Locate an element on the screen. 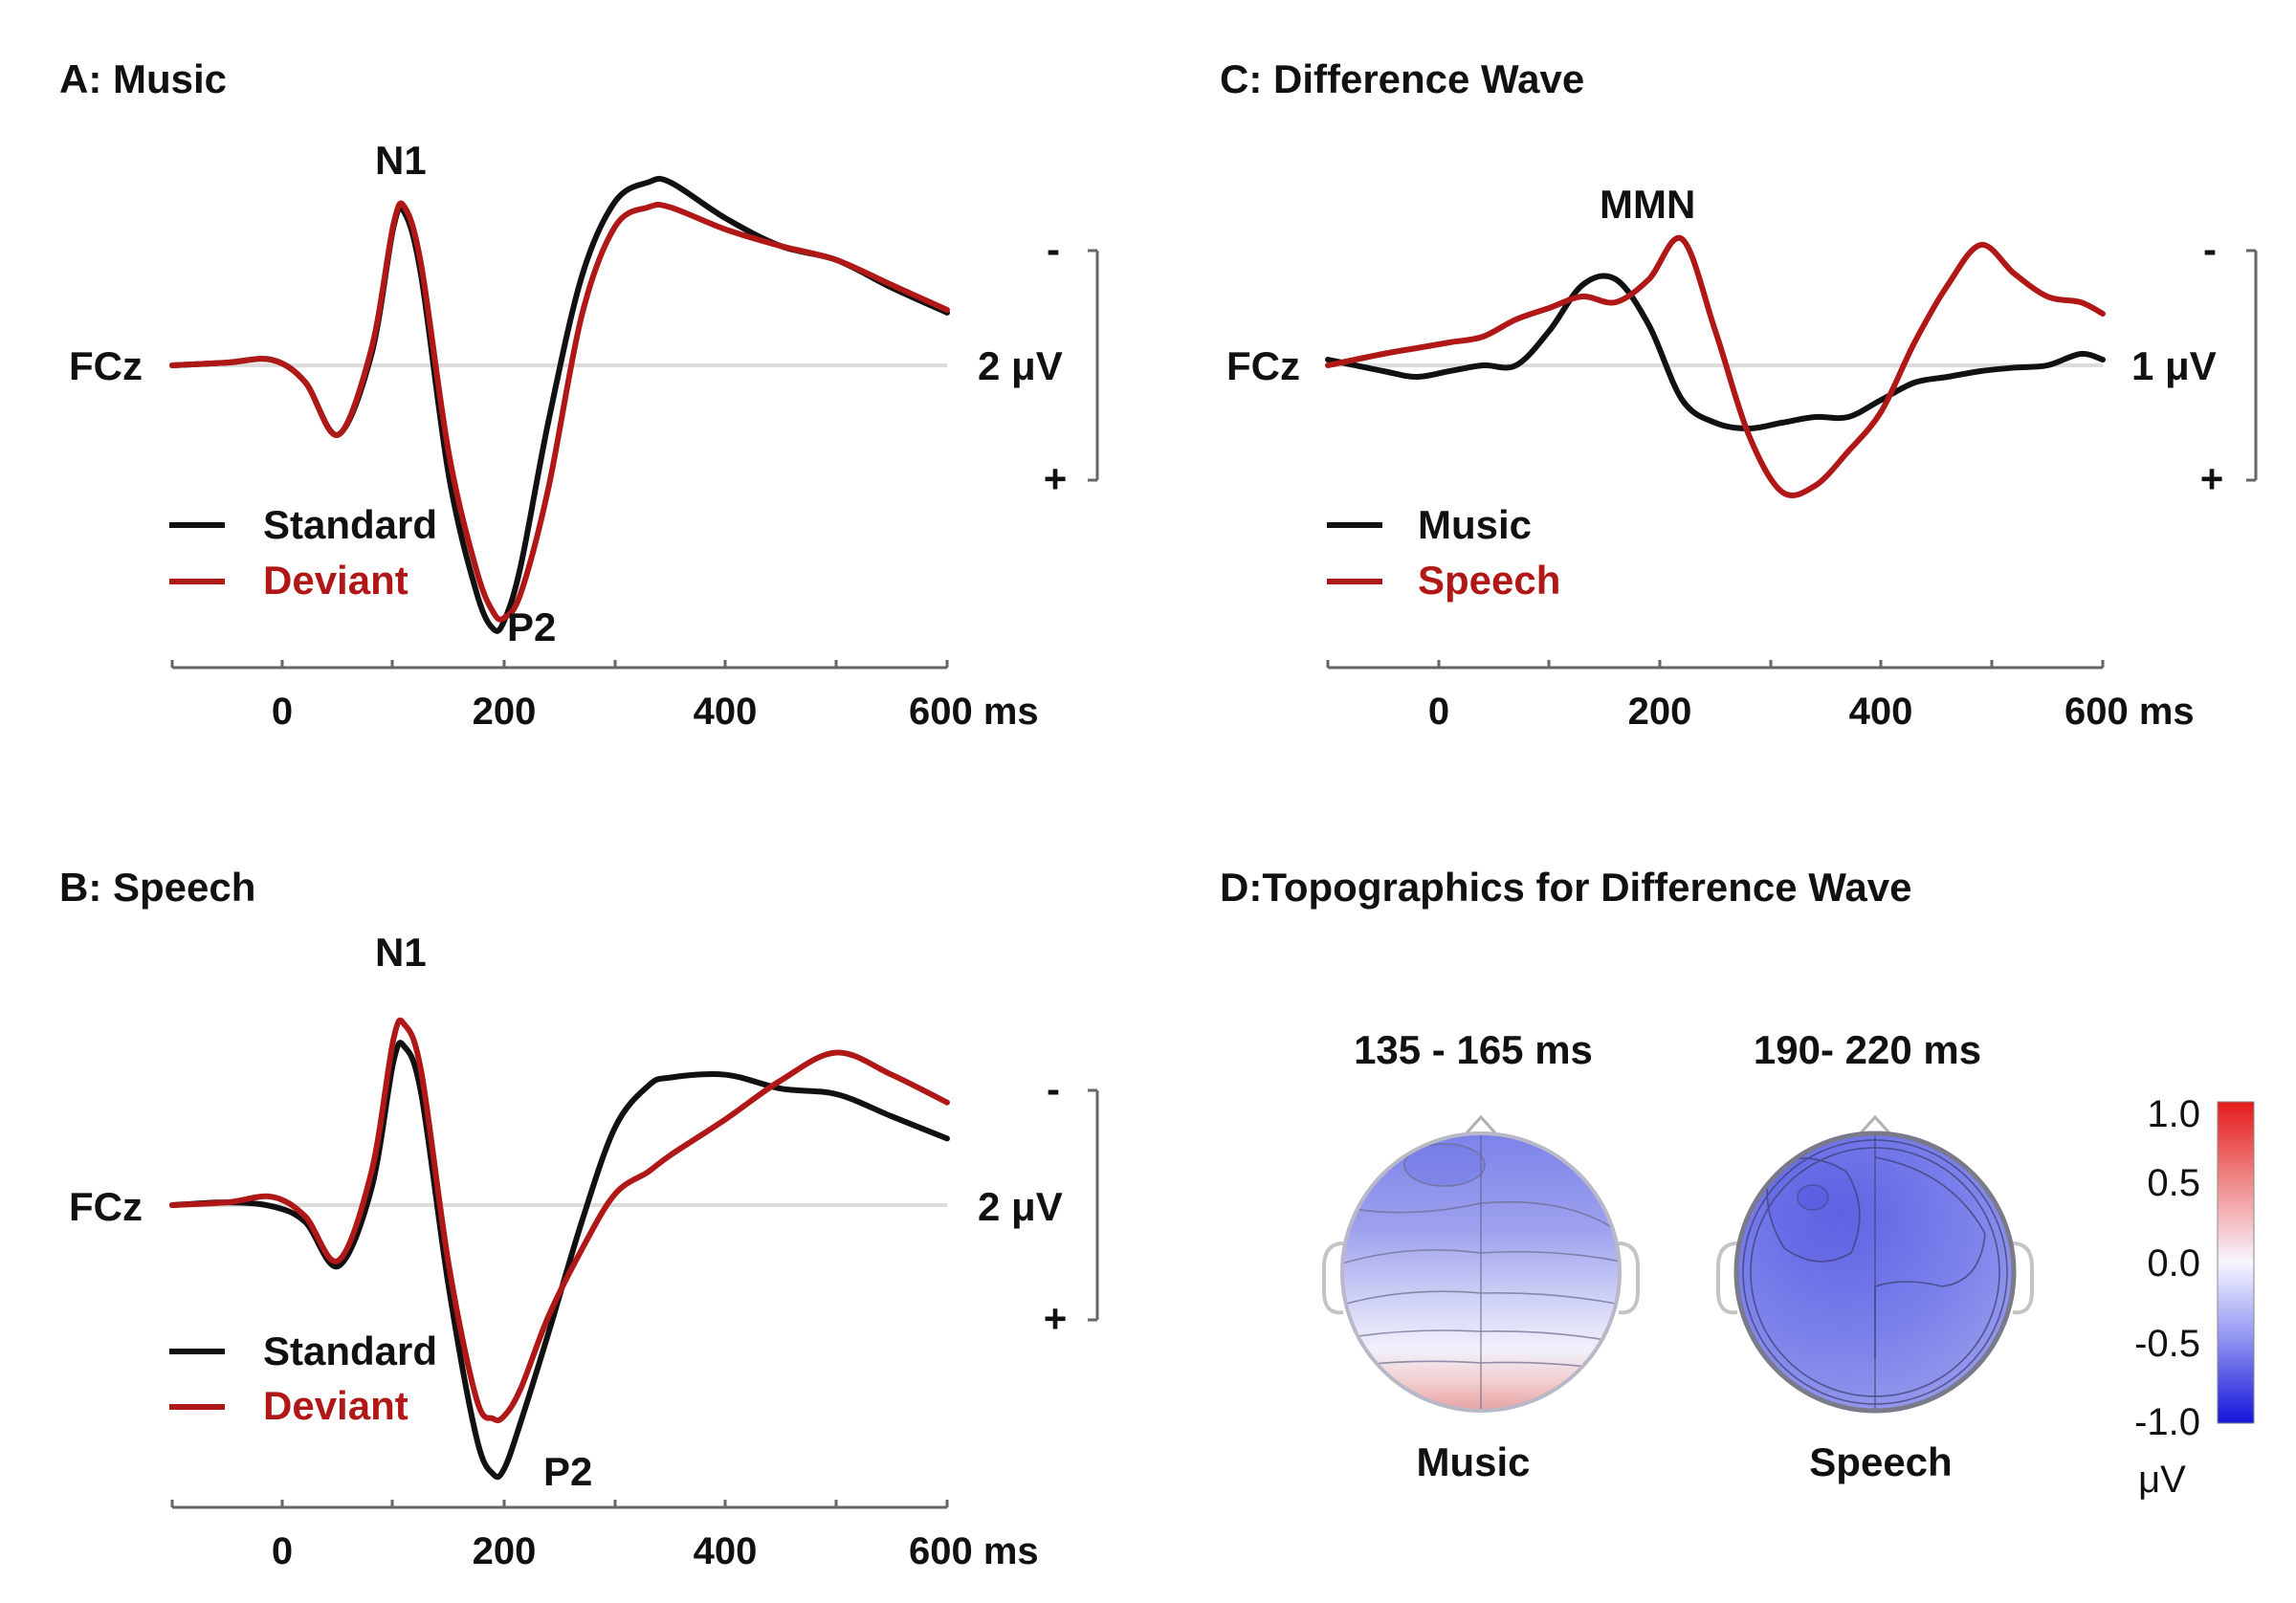 The width and height of the screenshot is (2296, 1603). panel-c-music-trace is located at coordinates (1716, 352).